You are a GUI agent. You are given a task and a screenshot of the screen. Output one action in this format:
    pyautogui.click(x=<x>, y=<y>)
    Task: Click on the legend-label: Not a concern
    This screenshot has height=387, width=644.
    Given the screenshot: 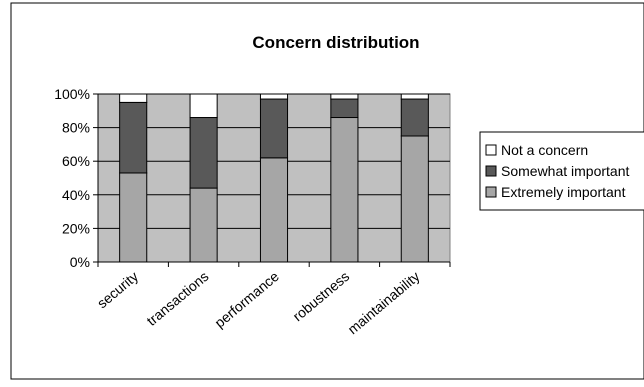 What is the action you would take?
    pyautogui.click(x=544, y=150)
    